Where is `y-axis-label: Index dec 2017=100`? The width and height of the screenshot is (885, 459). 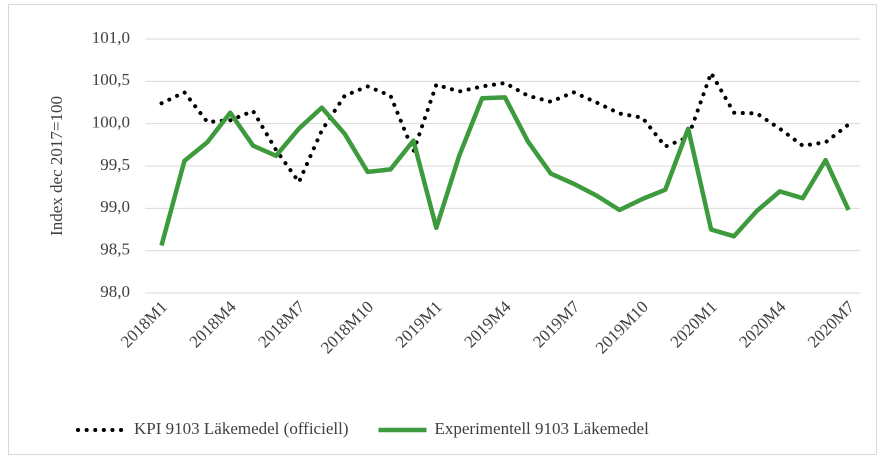
y-axis-label: Index dec 2017=100 is located at coordinates (56, 166).